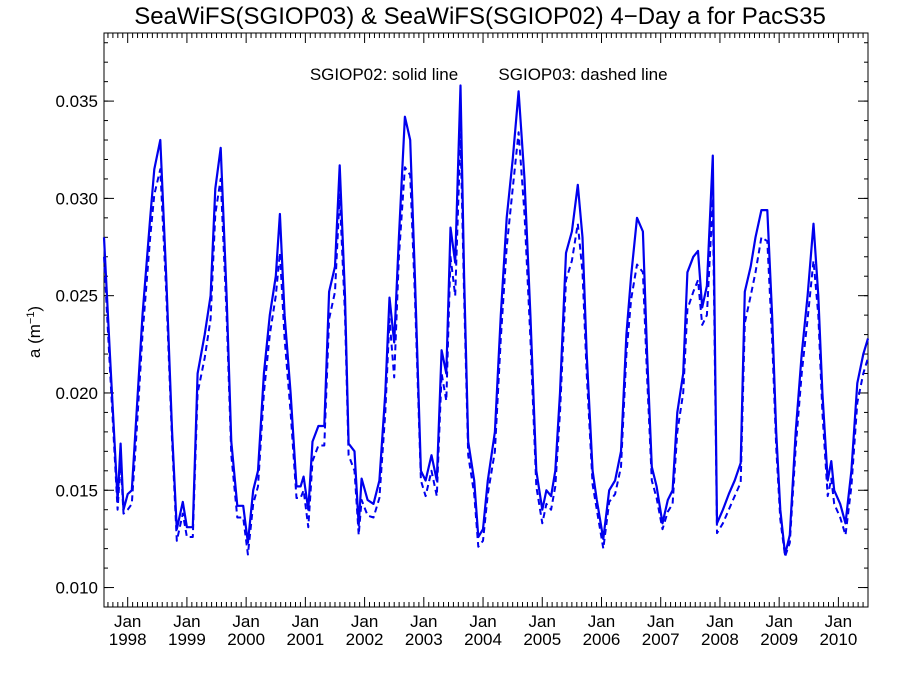  Describe the element at coordinates (187, 639) in the screenshot. I see `x-tick-year: 1999` at that location.